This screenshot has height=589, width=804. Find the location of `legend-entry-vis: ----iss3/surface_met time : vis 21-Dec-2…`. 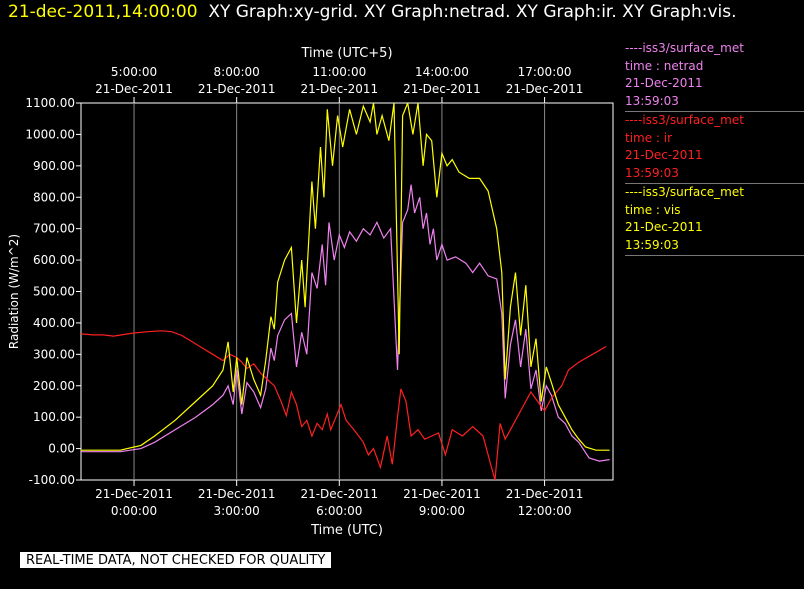

legend-entry-vis: ----iss3/surface_met time : vis 21-Dec-2… is located at coordinates (714, 220).